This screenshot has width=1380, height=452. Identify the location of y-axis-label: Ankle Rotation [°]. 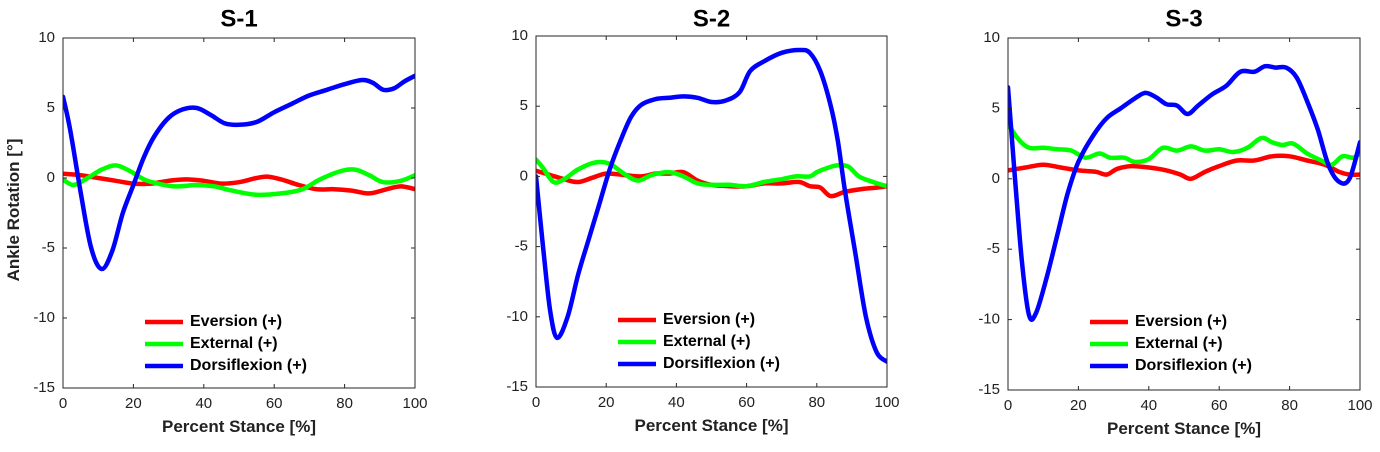
(13, 210).